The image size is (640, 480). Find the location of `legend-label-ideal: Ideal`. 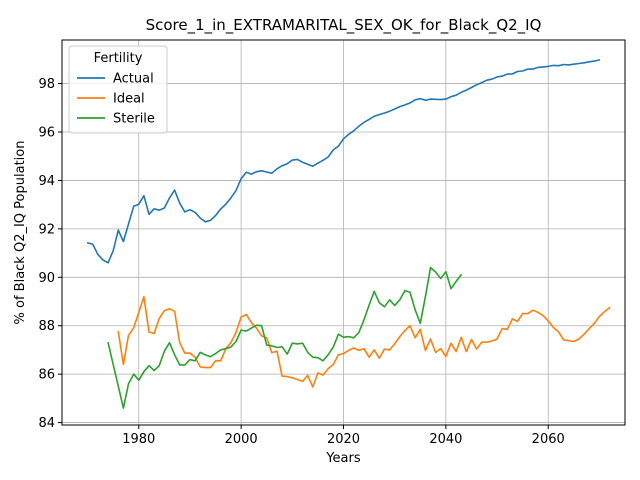

legend-label-ideal: Ideal is located at coordinates (129, 99).